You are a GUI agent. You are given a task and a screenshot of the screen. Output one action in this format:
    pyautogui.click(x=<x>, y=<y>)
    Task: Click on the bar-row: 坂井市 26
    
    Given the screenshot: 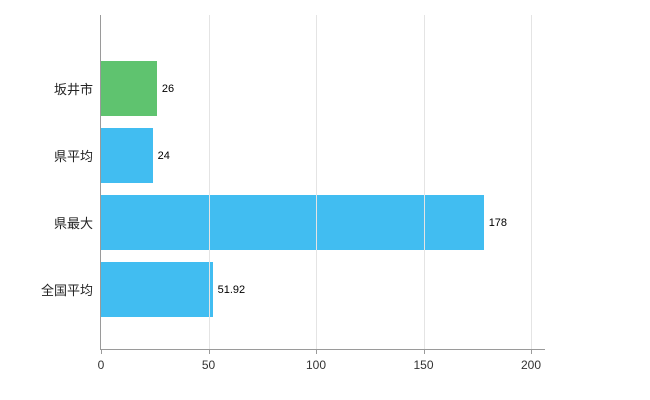 What is the action you would take?
    pyautogui.click(x=299, y=88)
    